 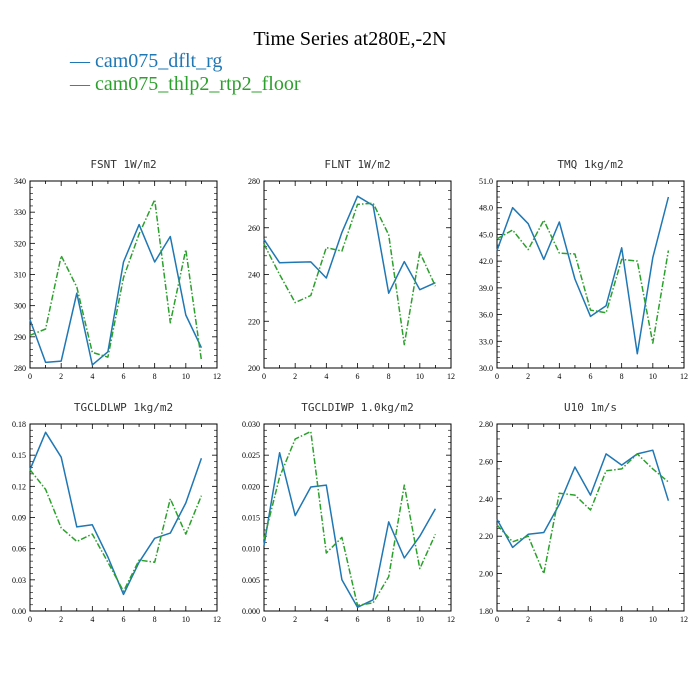 What do you see at coordinates (251, 611) in the screenshot?
I see `y-tick-label: 0.000` at bounding box center [251, 611].